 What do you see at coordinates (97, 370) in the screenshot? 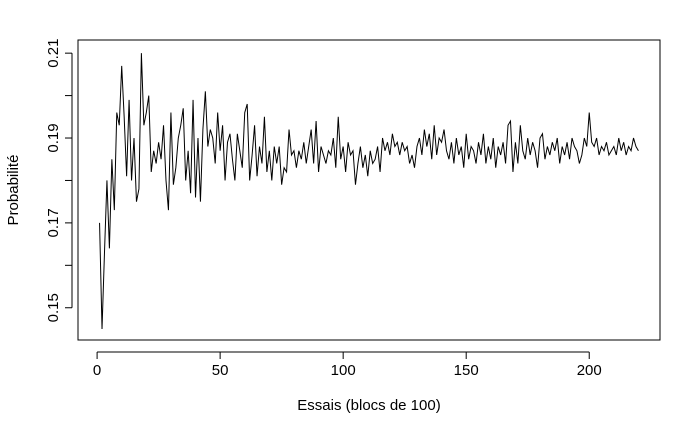
I see `x-tick-label: 0` at bounding box center [97, 370].